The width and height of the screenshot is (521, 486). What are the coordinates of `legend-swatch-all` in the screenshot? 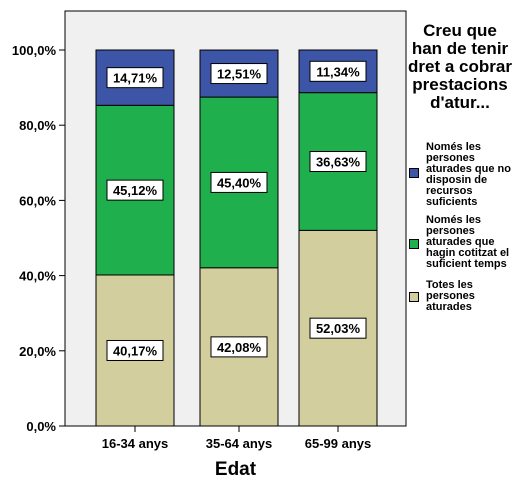 It's located at (414, 297).